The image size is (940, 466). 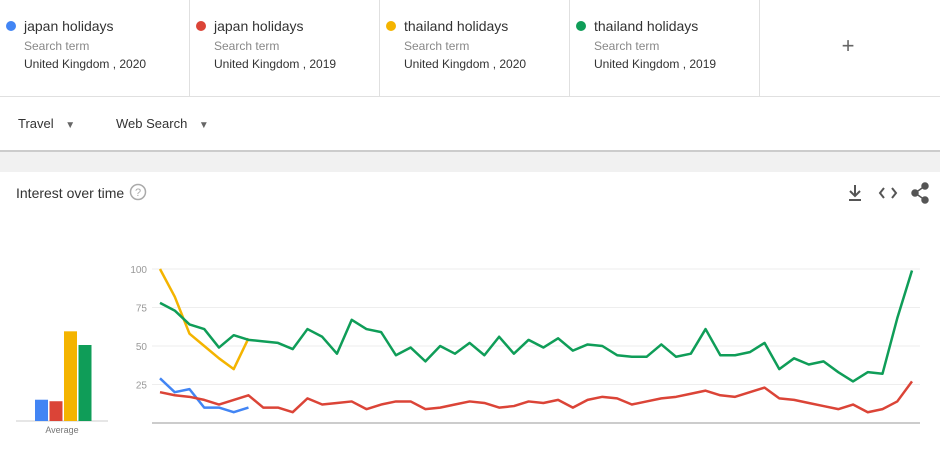 I want to click on x-axis-label: Average, so click(x=61, y=430).